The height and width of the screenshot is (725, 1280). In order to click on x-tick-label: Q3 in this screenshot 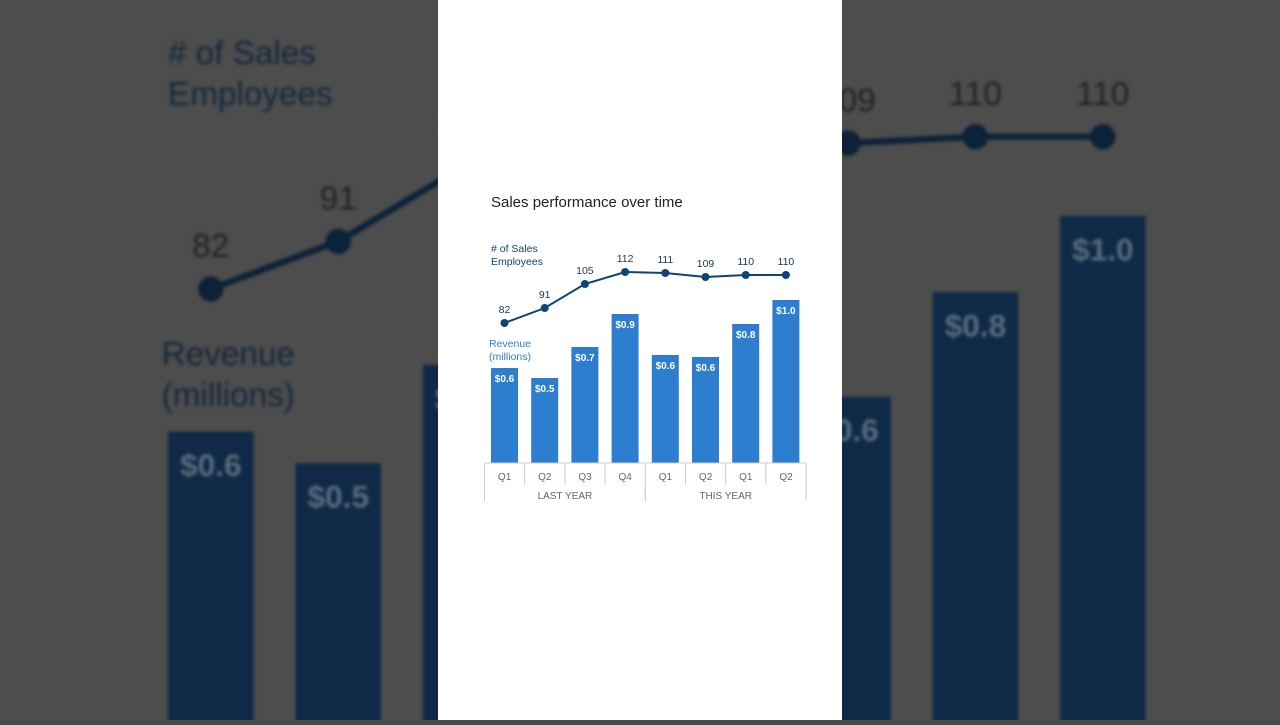, I will do `click(585, 477)`.